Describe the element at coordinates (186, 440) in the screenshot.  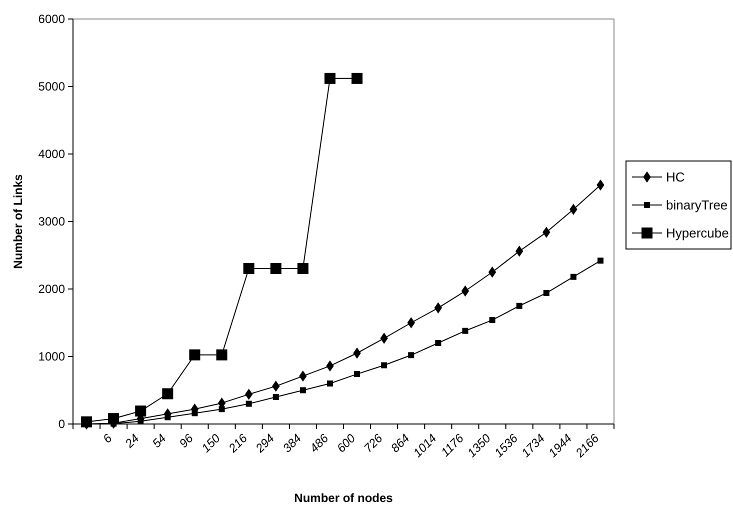
I see `x-tick-label: 96` at that location.